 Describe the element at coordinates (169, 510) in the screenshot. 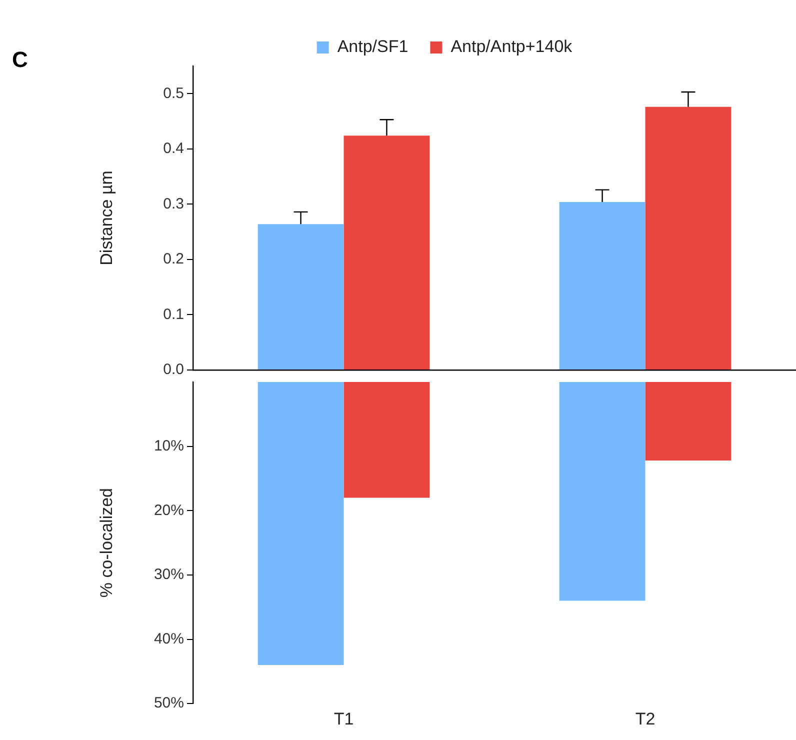

I see `y-tick-label: 20%` at that location.